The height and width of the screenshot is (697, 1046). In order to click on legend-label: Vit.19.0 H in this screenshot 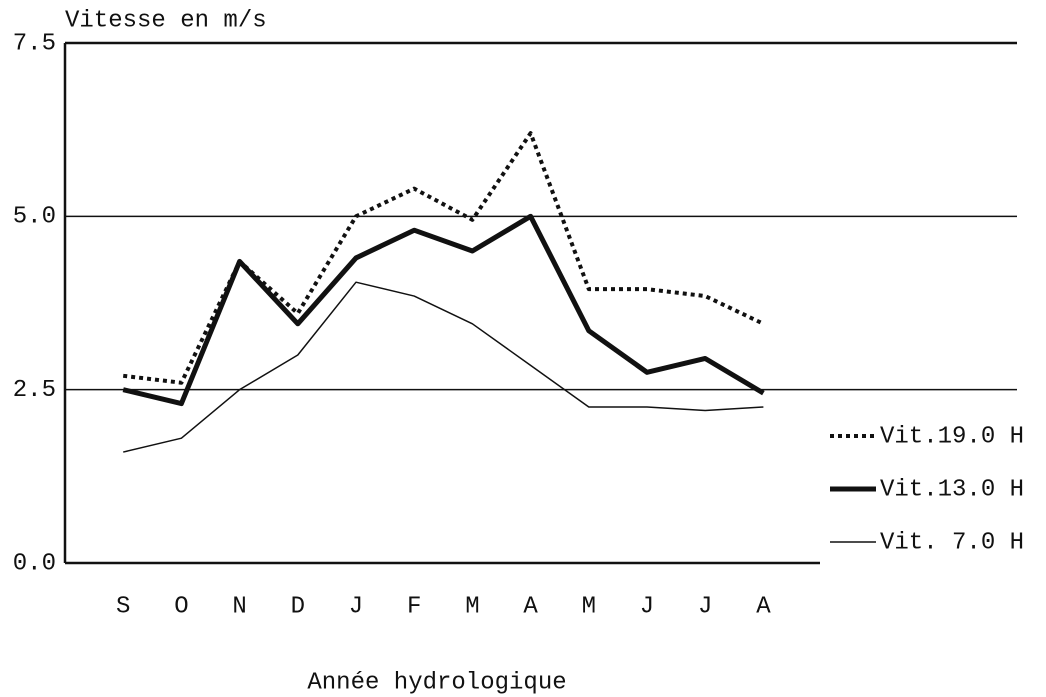, I will do `click(952, 436)`.